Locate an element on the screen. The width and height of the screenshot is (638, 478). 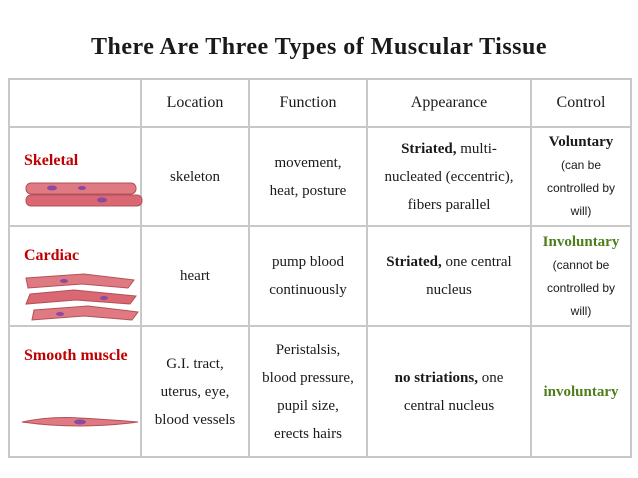
location-cell: G.I. tract, uterus, eye, blood vessels is located at coordinates (195, 391).